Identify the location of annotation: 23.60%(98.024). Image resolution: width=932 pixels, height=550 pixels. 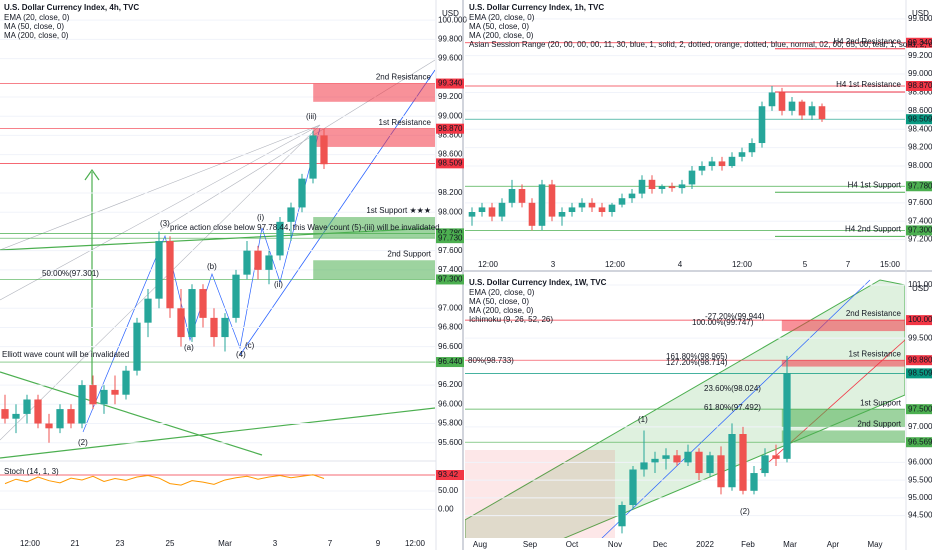
(732, 388).